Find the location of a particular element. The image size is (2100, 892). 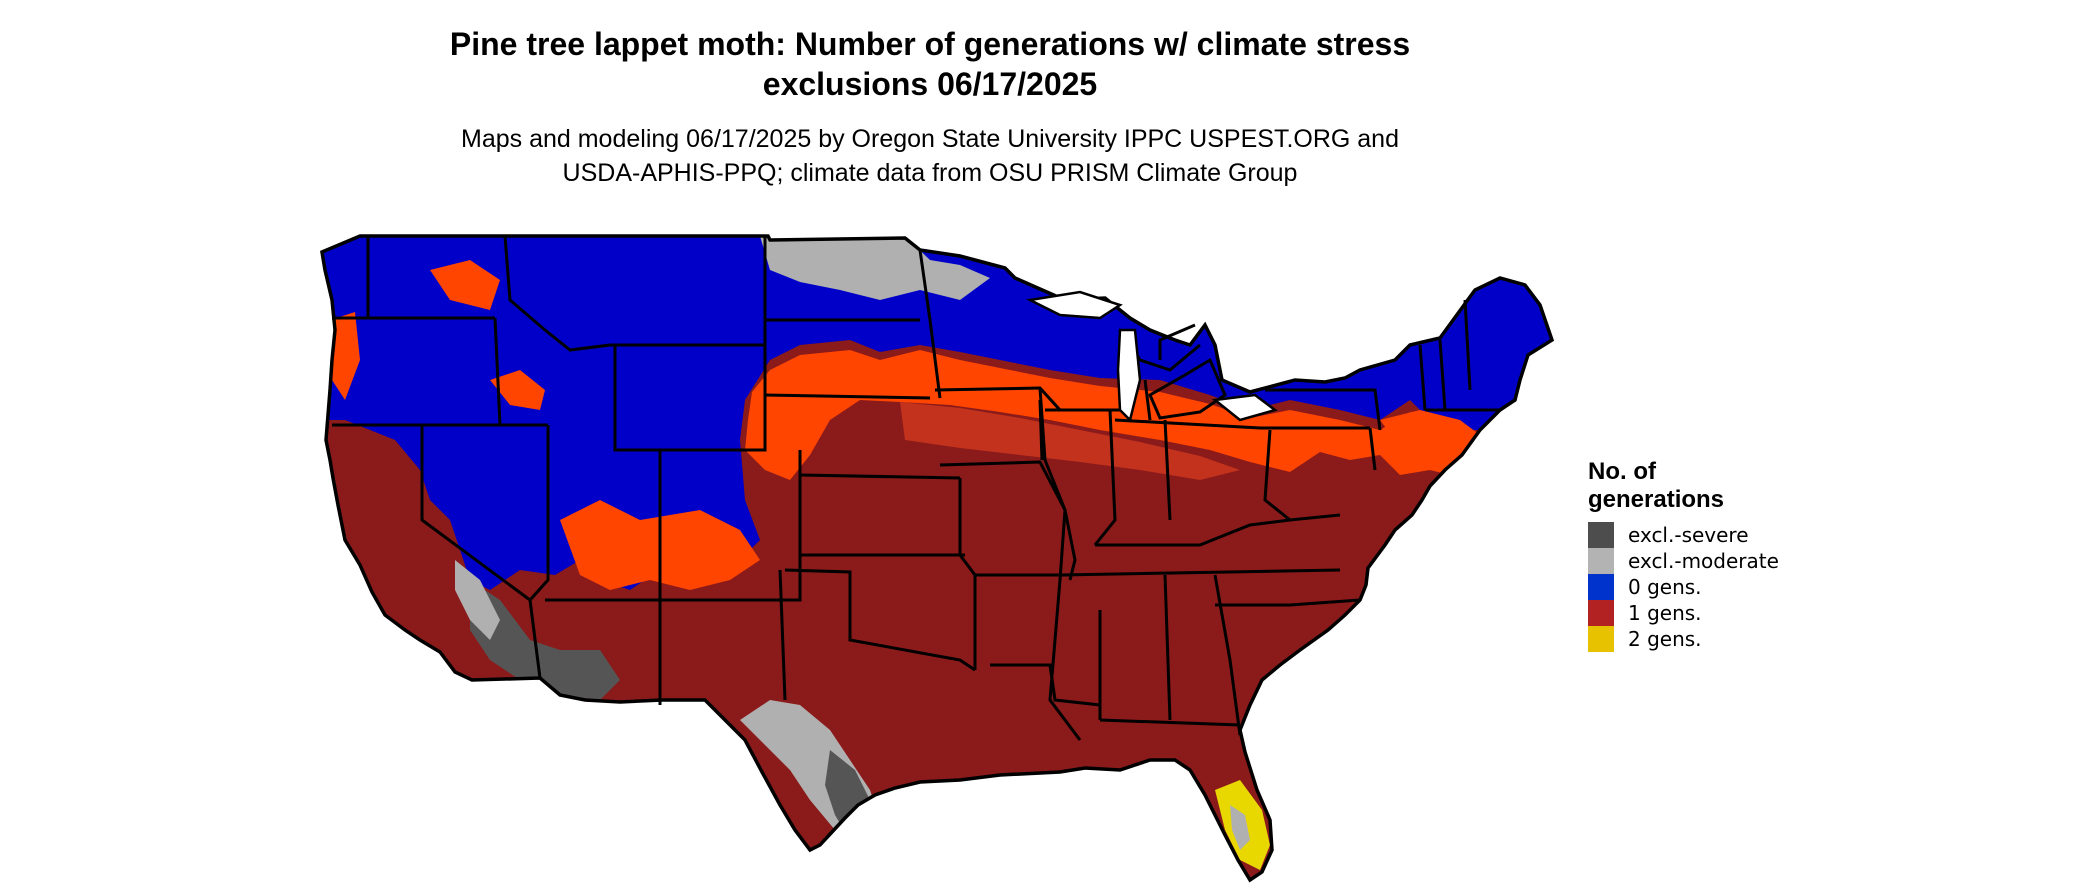

lake-superior is located at coordinates (1074, 305).